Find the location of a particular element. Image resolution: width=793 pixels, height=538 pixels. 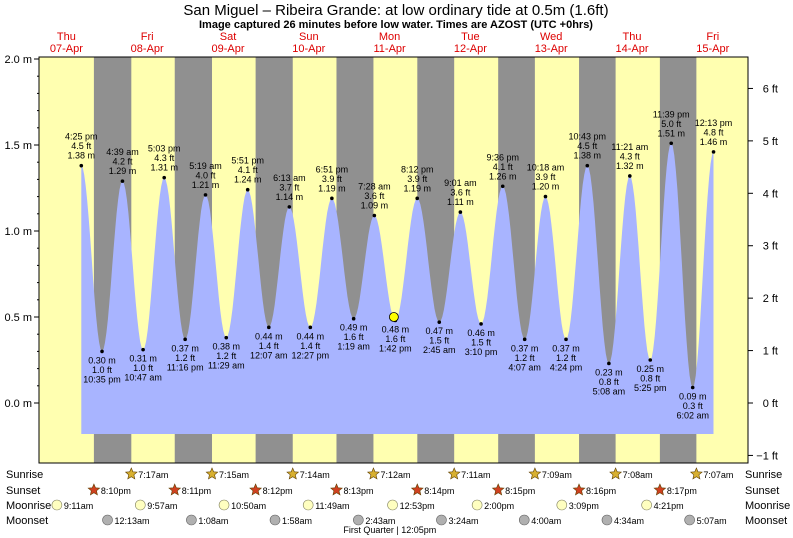

high-tide-label: 12:13 pm is located at coordinates (714, 123).